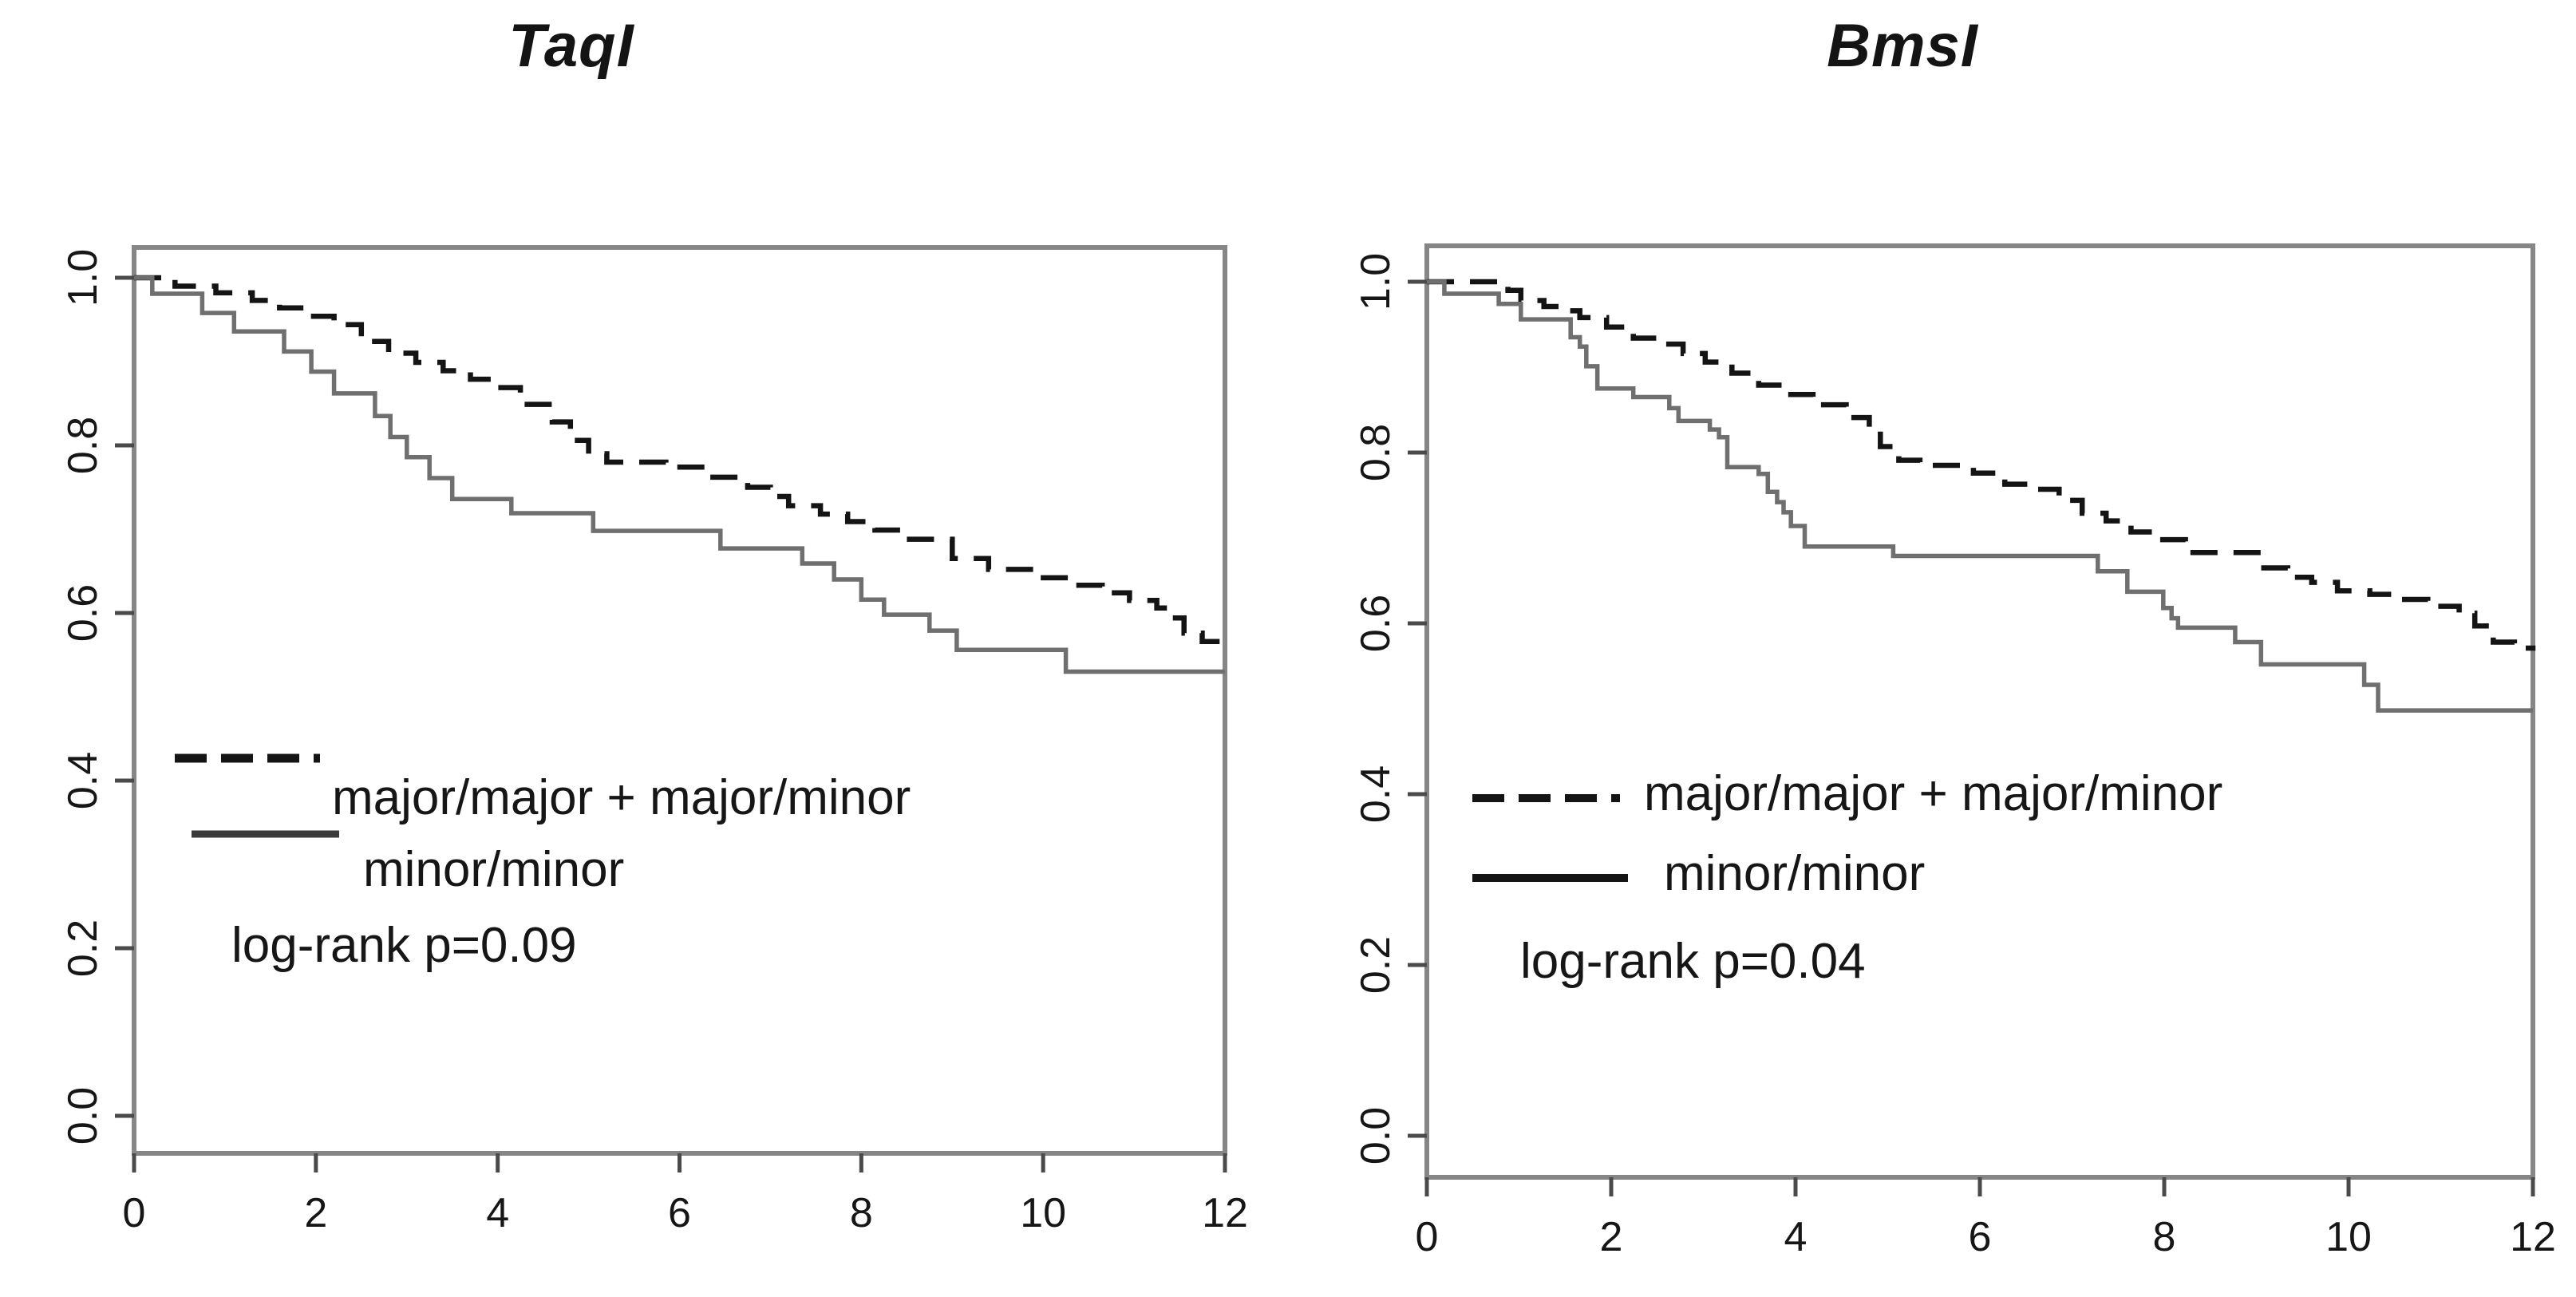  Describe the element at coordinates (404, 945) in the screenshot. I see `log-rank-p-value: log-rank p=0.09` at that location.